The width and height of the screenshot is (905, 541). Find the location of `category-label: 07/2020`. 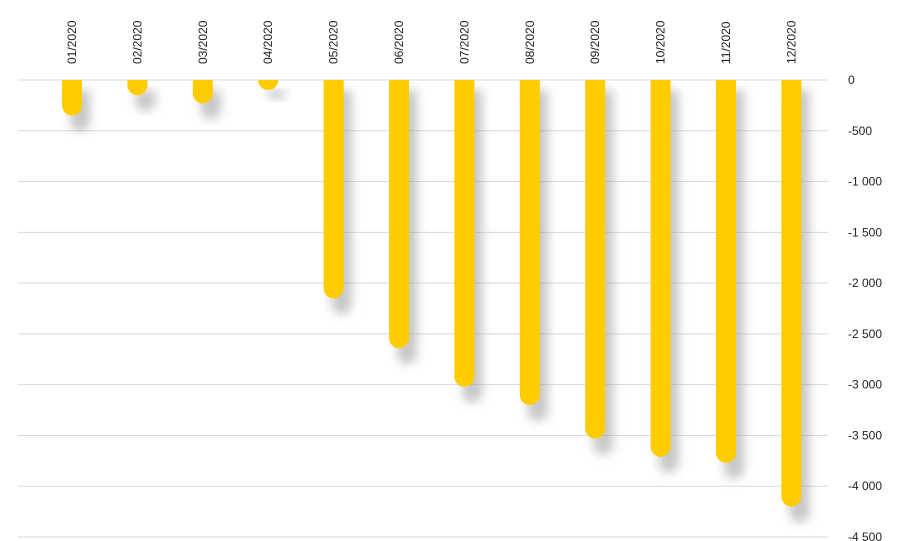

category-label: 07/2020 is located at coordinates (464, 42).